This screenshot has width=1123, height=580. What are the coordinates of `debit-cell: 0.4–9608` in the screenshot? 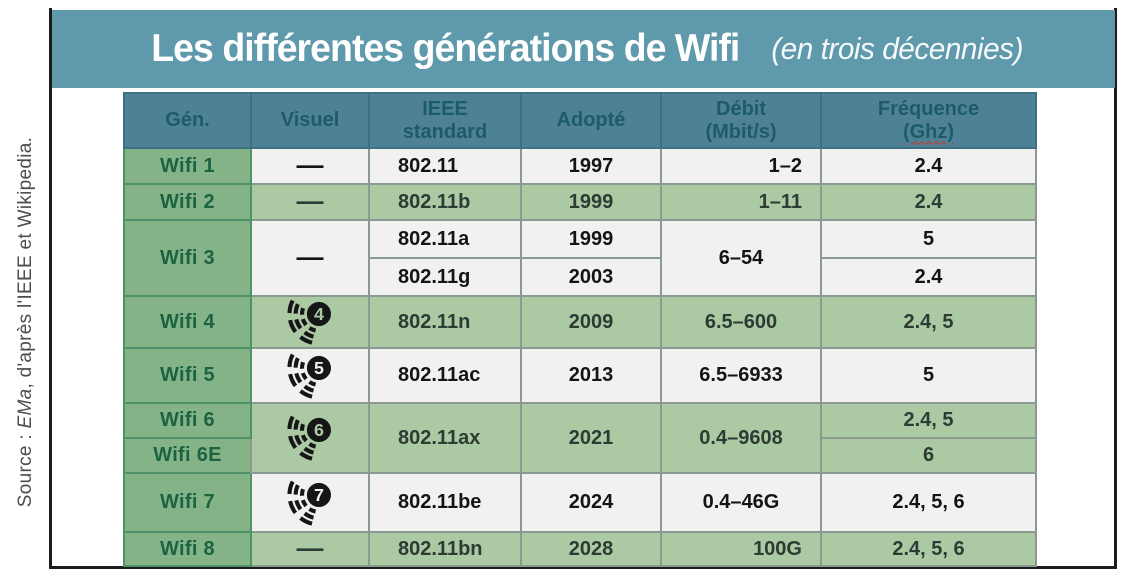 It's located at (741, 438).